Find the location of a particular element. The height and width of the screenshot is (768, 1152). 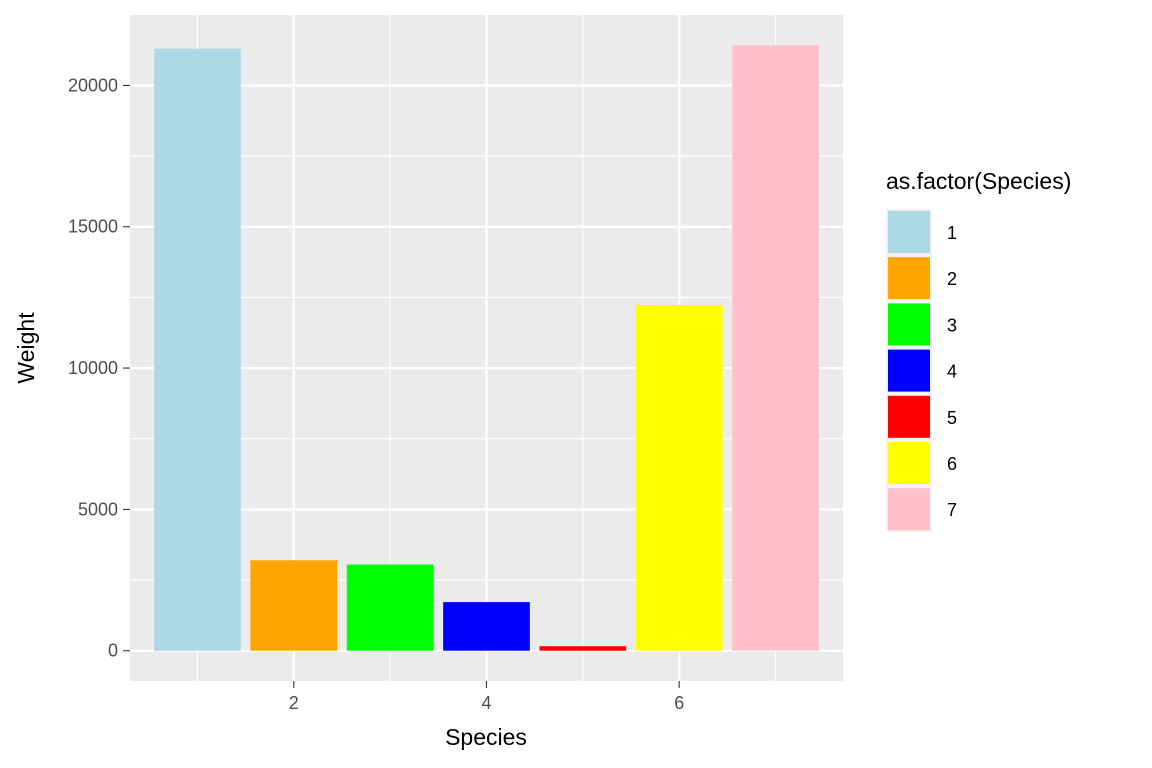

y-tick-label: 10000 is located at coordinates (93, 368).